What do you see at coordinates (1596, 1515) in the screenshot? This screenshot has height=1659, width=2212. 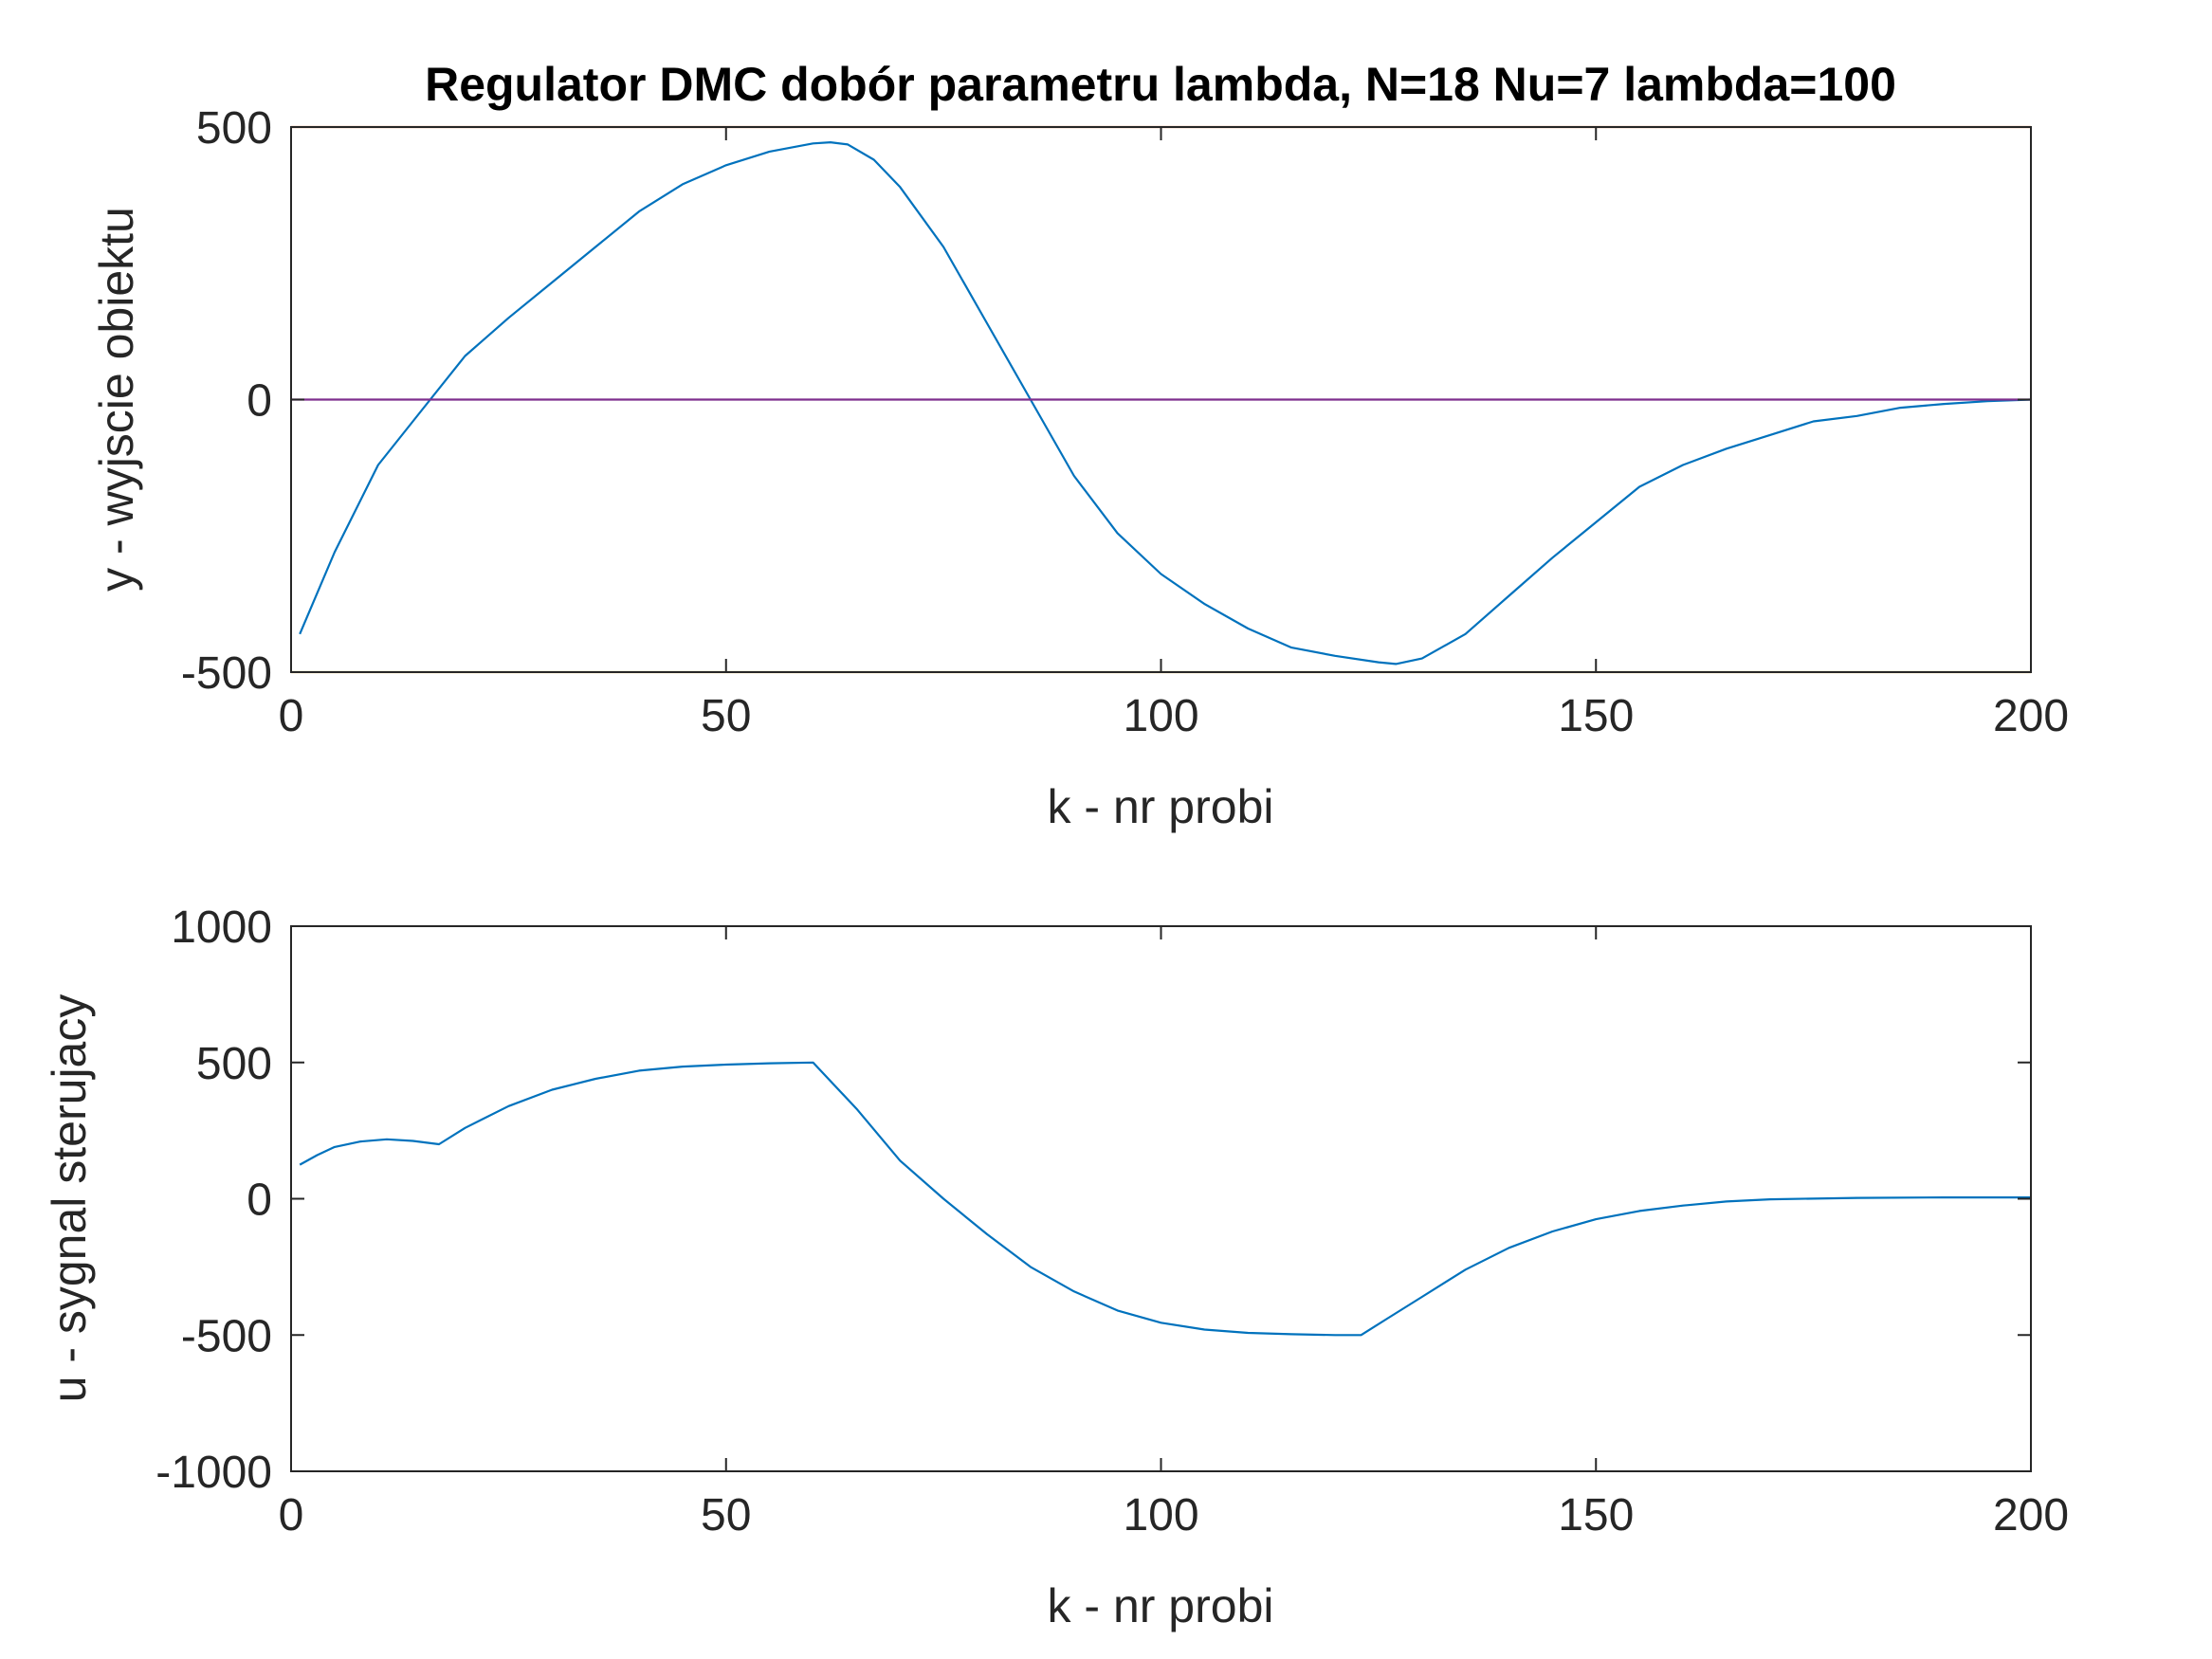 I see `bottom-x-tick-label: 150` at bounding box center [1596, 1515].